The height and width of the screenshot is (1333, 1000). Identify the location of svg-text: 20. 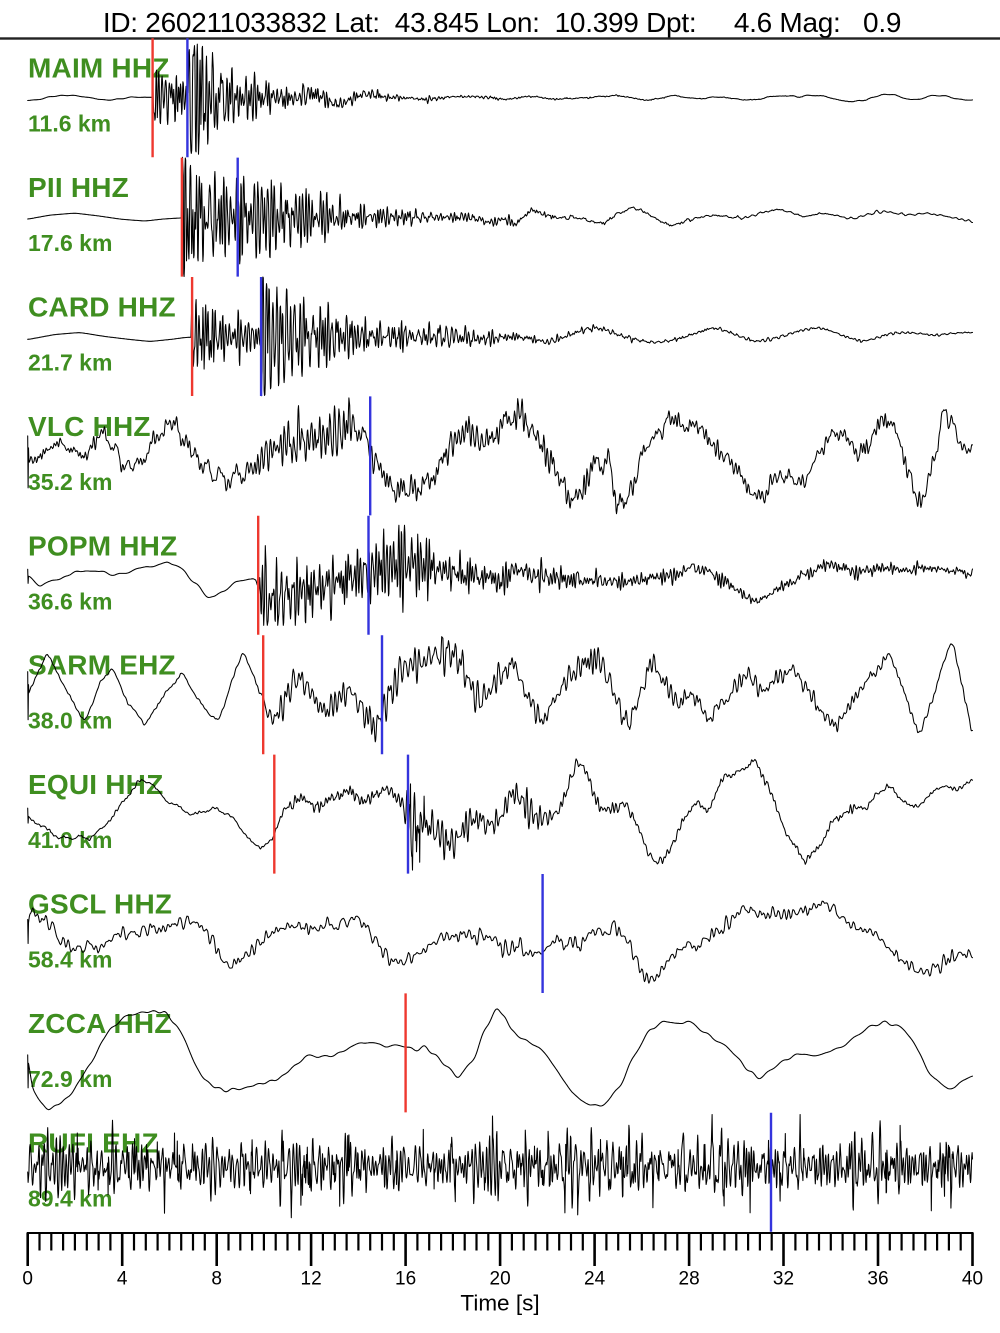
(500, 1279).